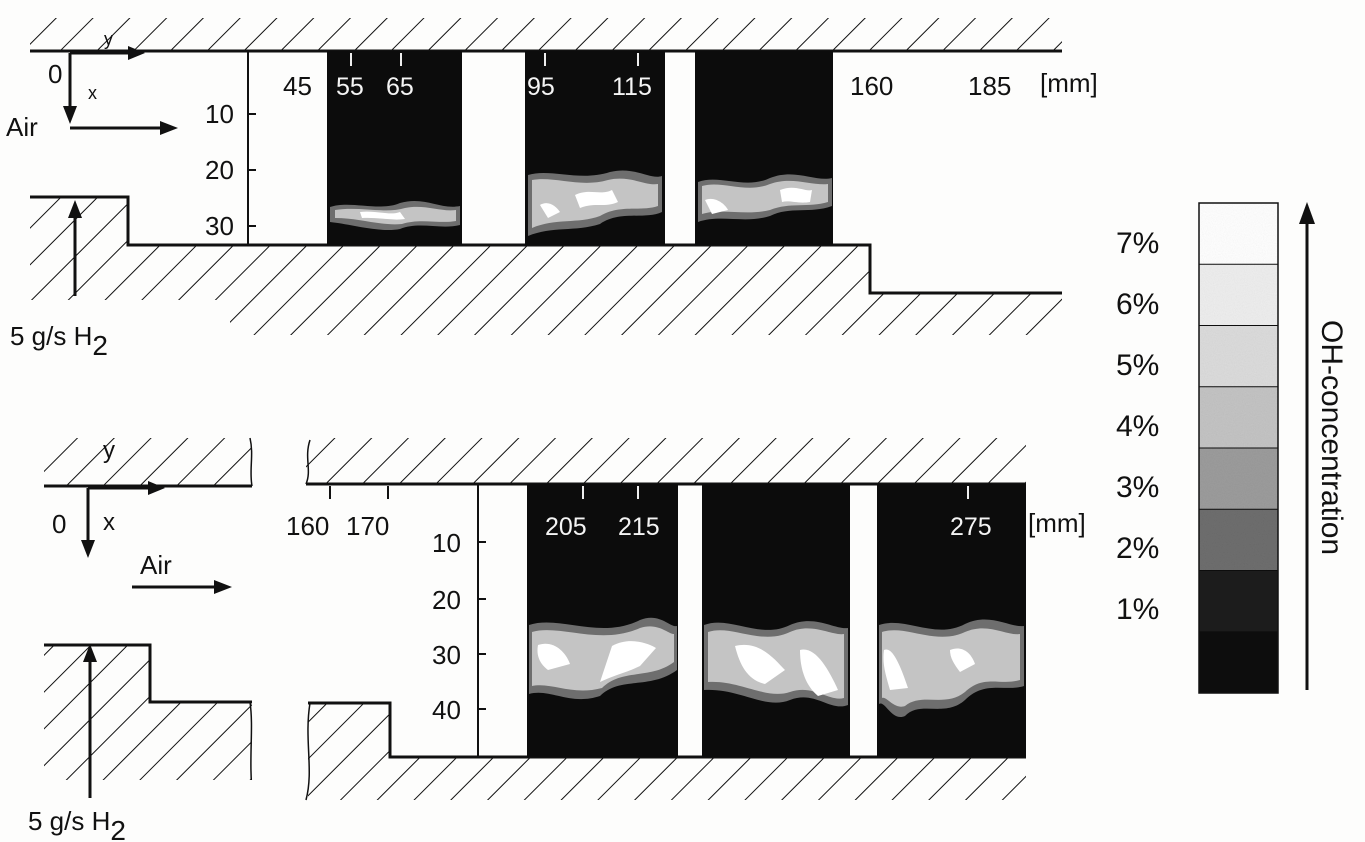  What do you see at coordinates (566, 527) in the screenshot?
I see `tick-label: 205` at bounding box center [566, 527].